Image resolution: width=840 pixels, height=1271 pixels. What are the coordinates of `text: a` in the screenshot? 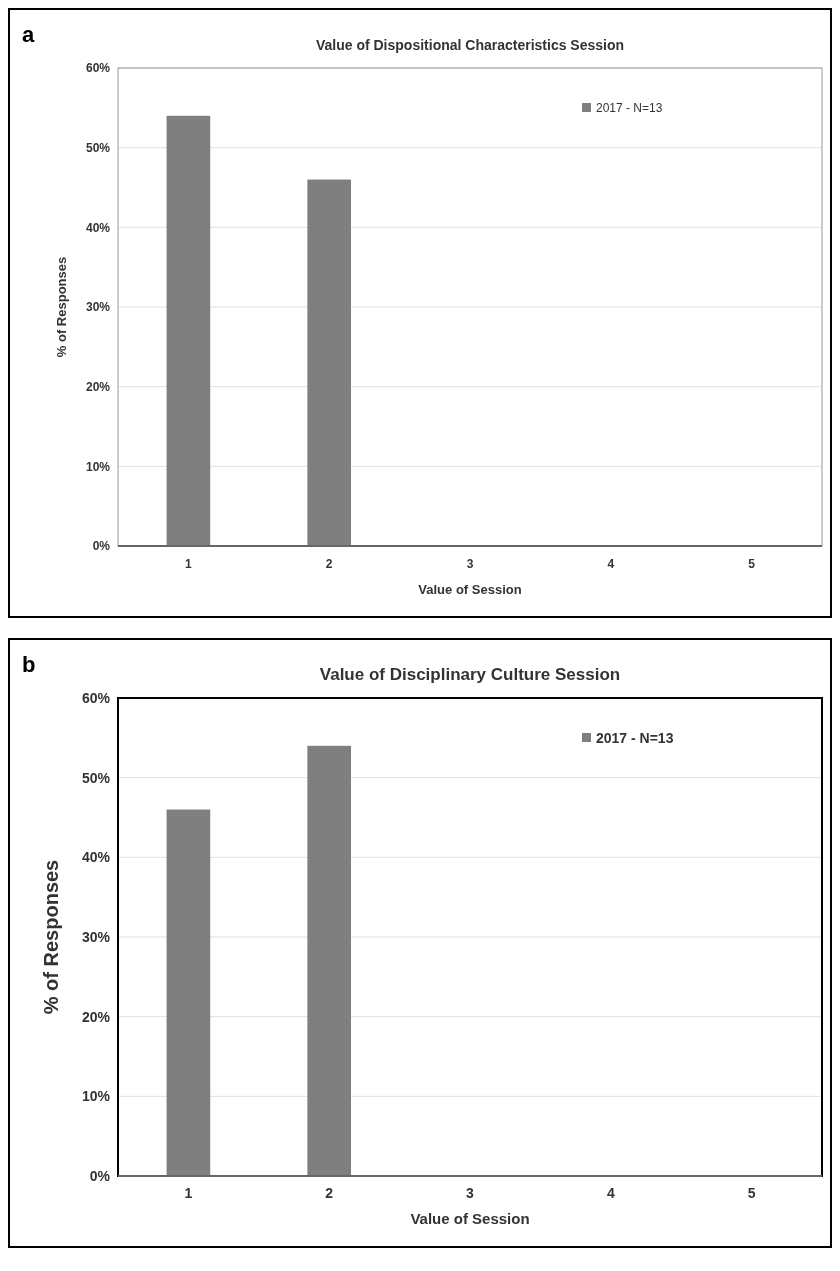 It's located at (28, 34).